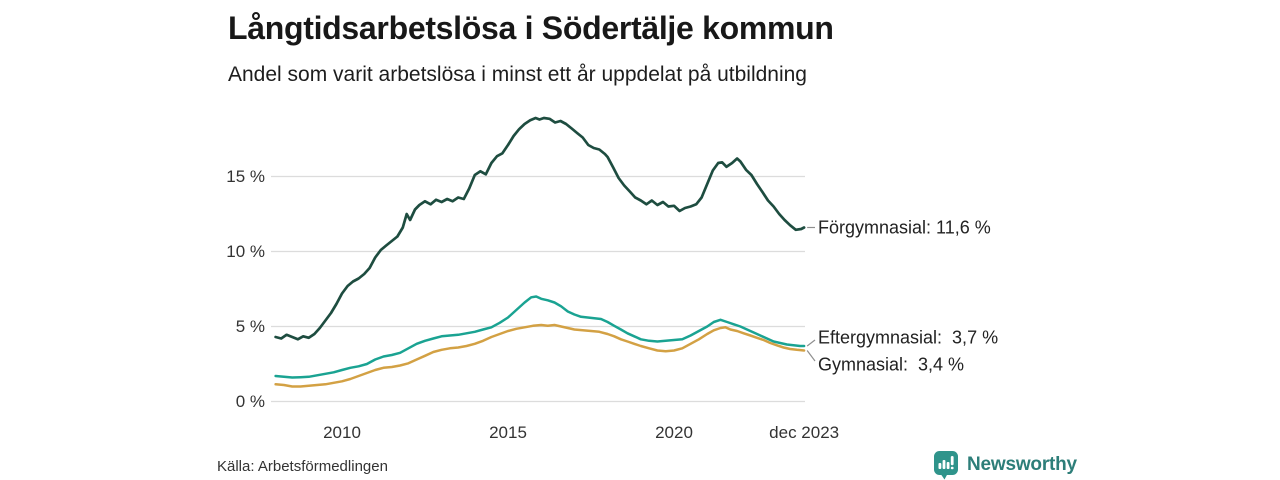  What do you see at coordinates (302, 466) in the screenshot?
I see `source-text: Källa: Arbetsförmedlingen` at bounding box center [302, 466].